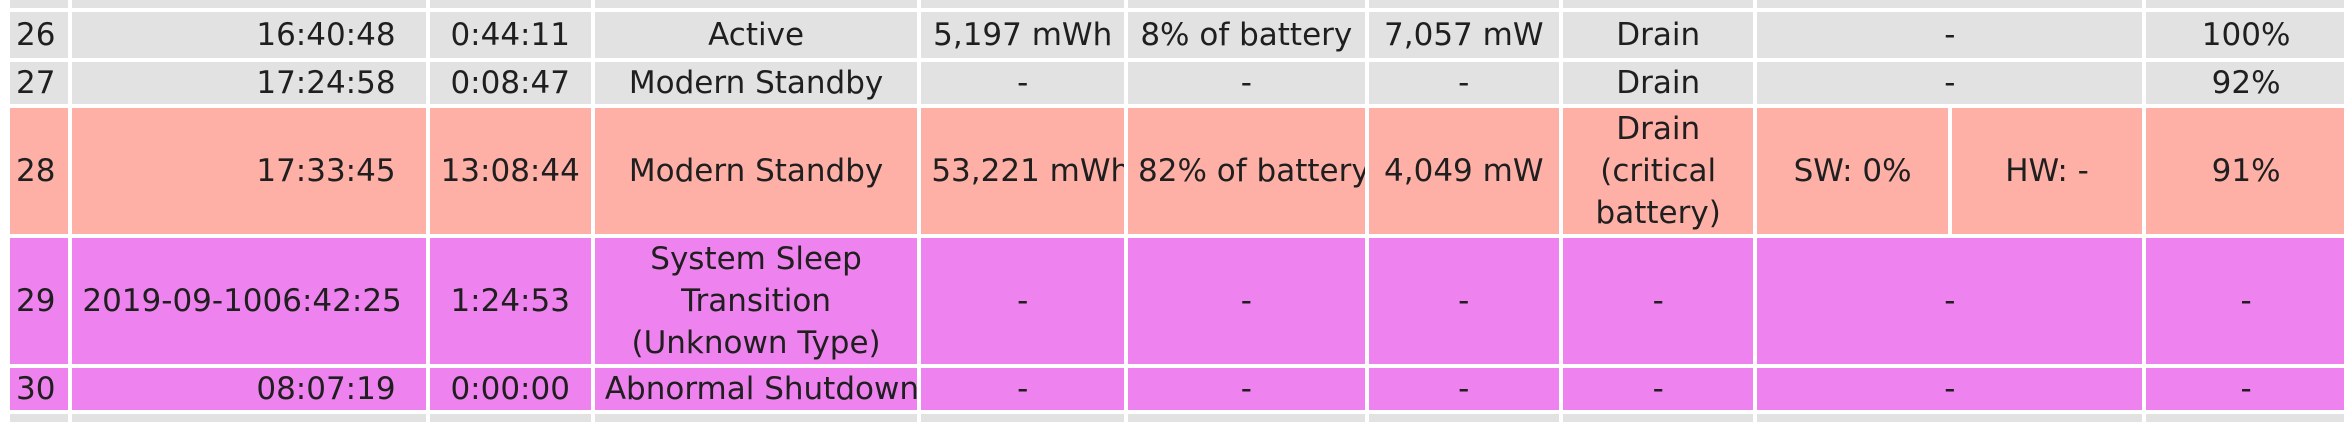 This screenshot has height=422, width=2344. I want to click on row-time: 17:24:58, so click(326, 83).